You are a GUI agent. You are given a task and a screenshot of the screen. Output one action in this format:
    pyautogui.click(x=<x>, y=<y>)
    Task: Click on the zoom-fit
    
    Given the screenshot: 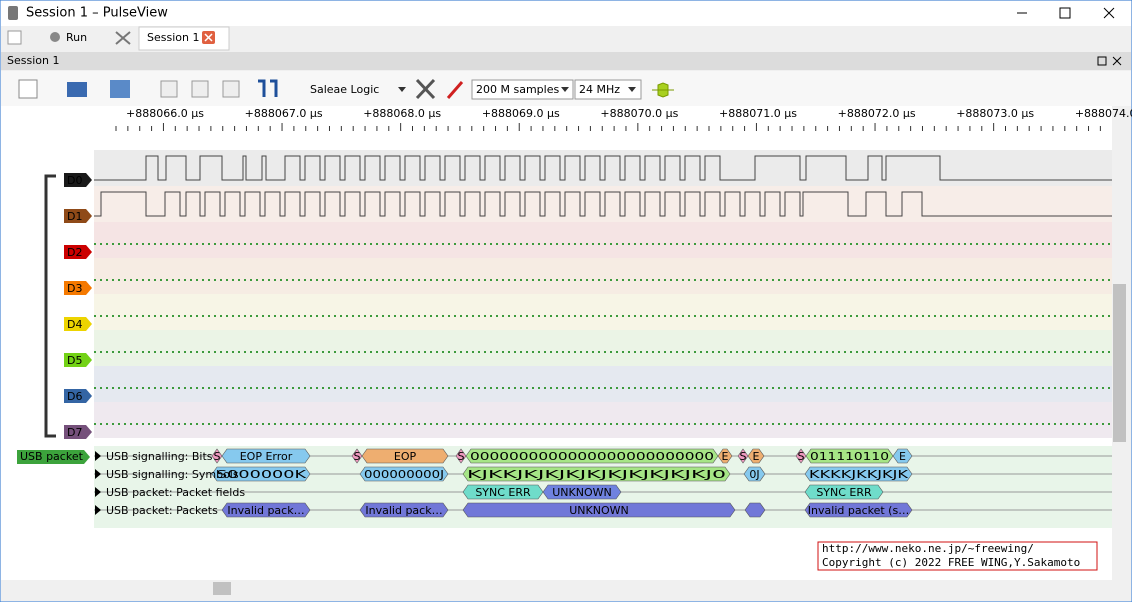 What is the action you would take?
    pyautogui.click(x=231, y=89)
    